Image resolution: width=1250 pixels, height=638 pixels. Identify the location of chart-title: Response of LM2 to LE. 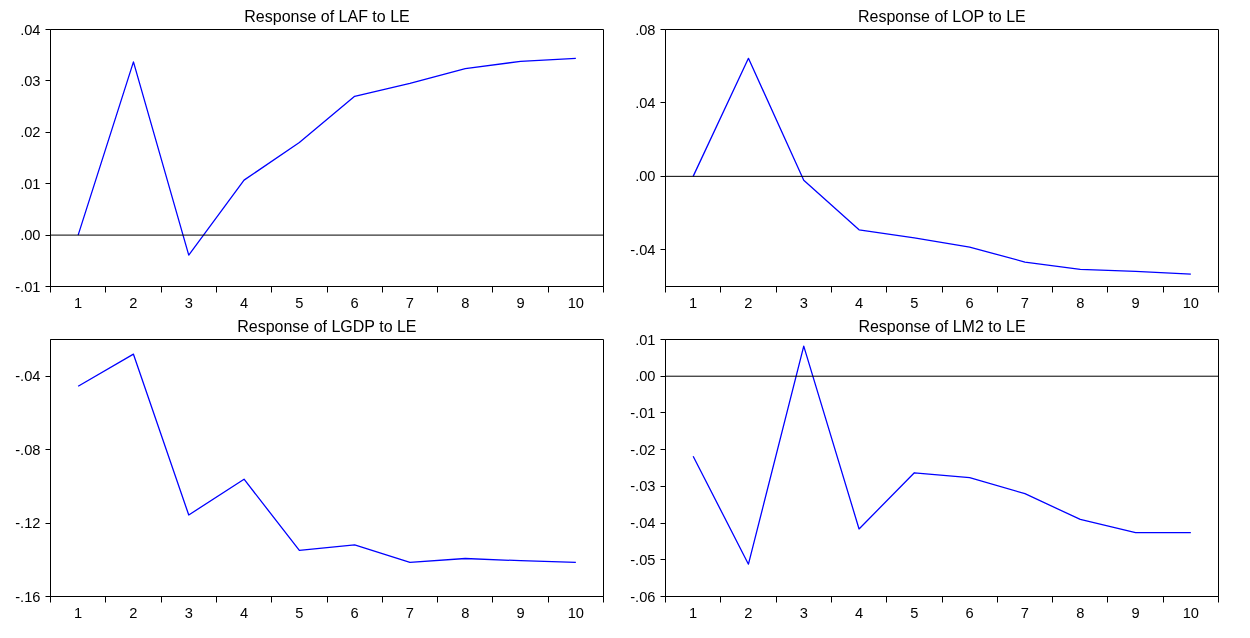
(942, 326).